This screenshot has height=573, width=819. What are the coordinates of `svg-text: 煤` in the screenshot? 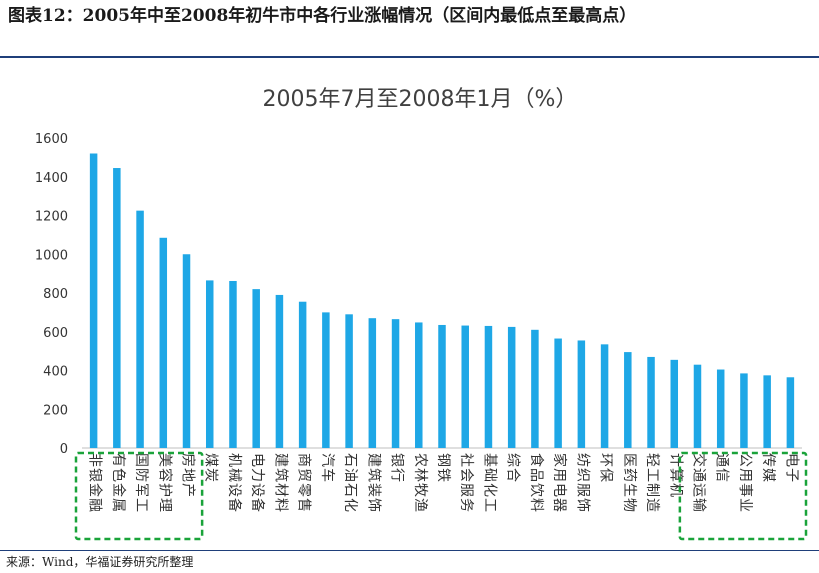 It's located at (211, 460).